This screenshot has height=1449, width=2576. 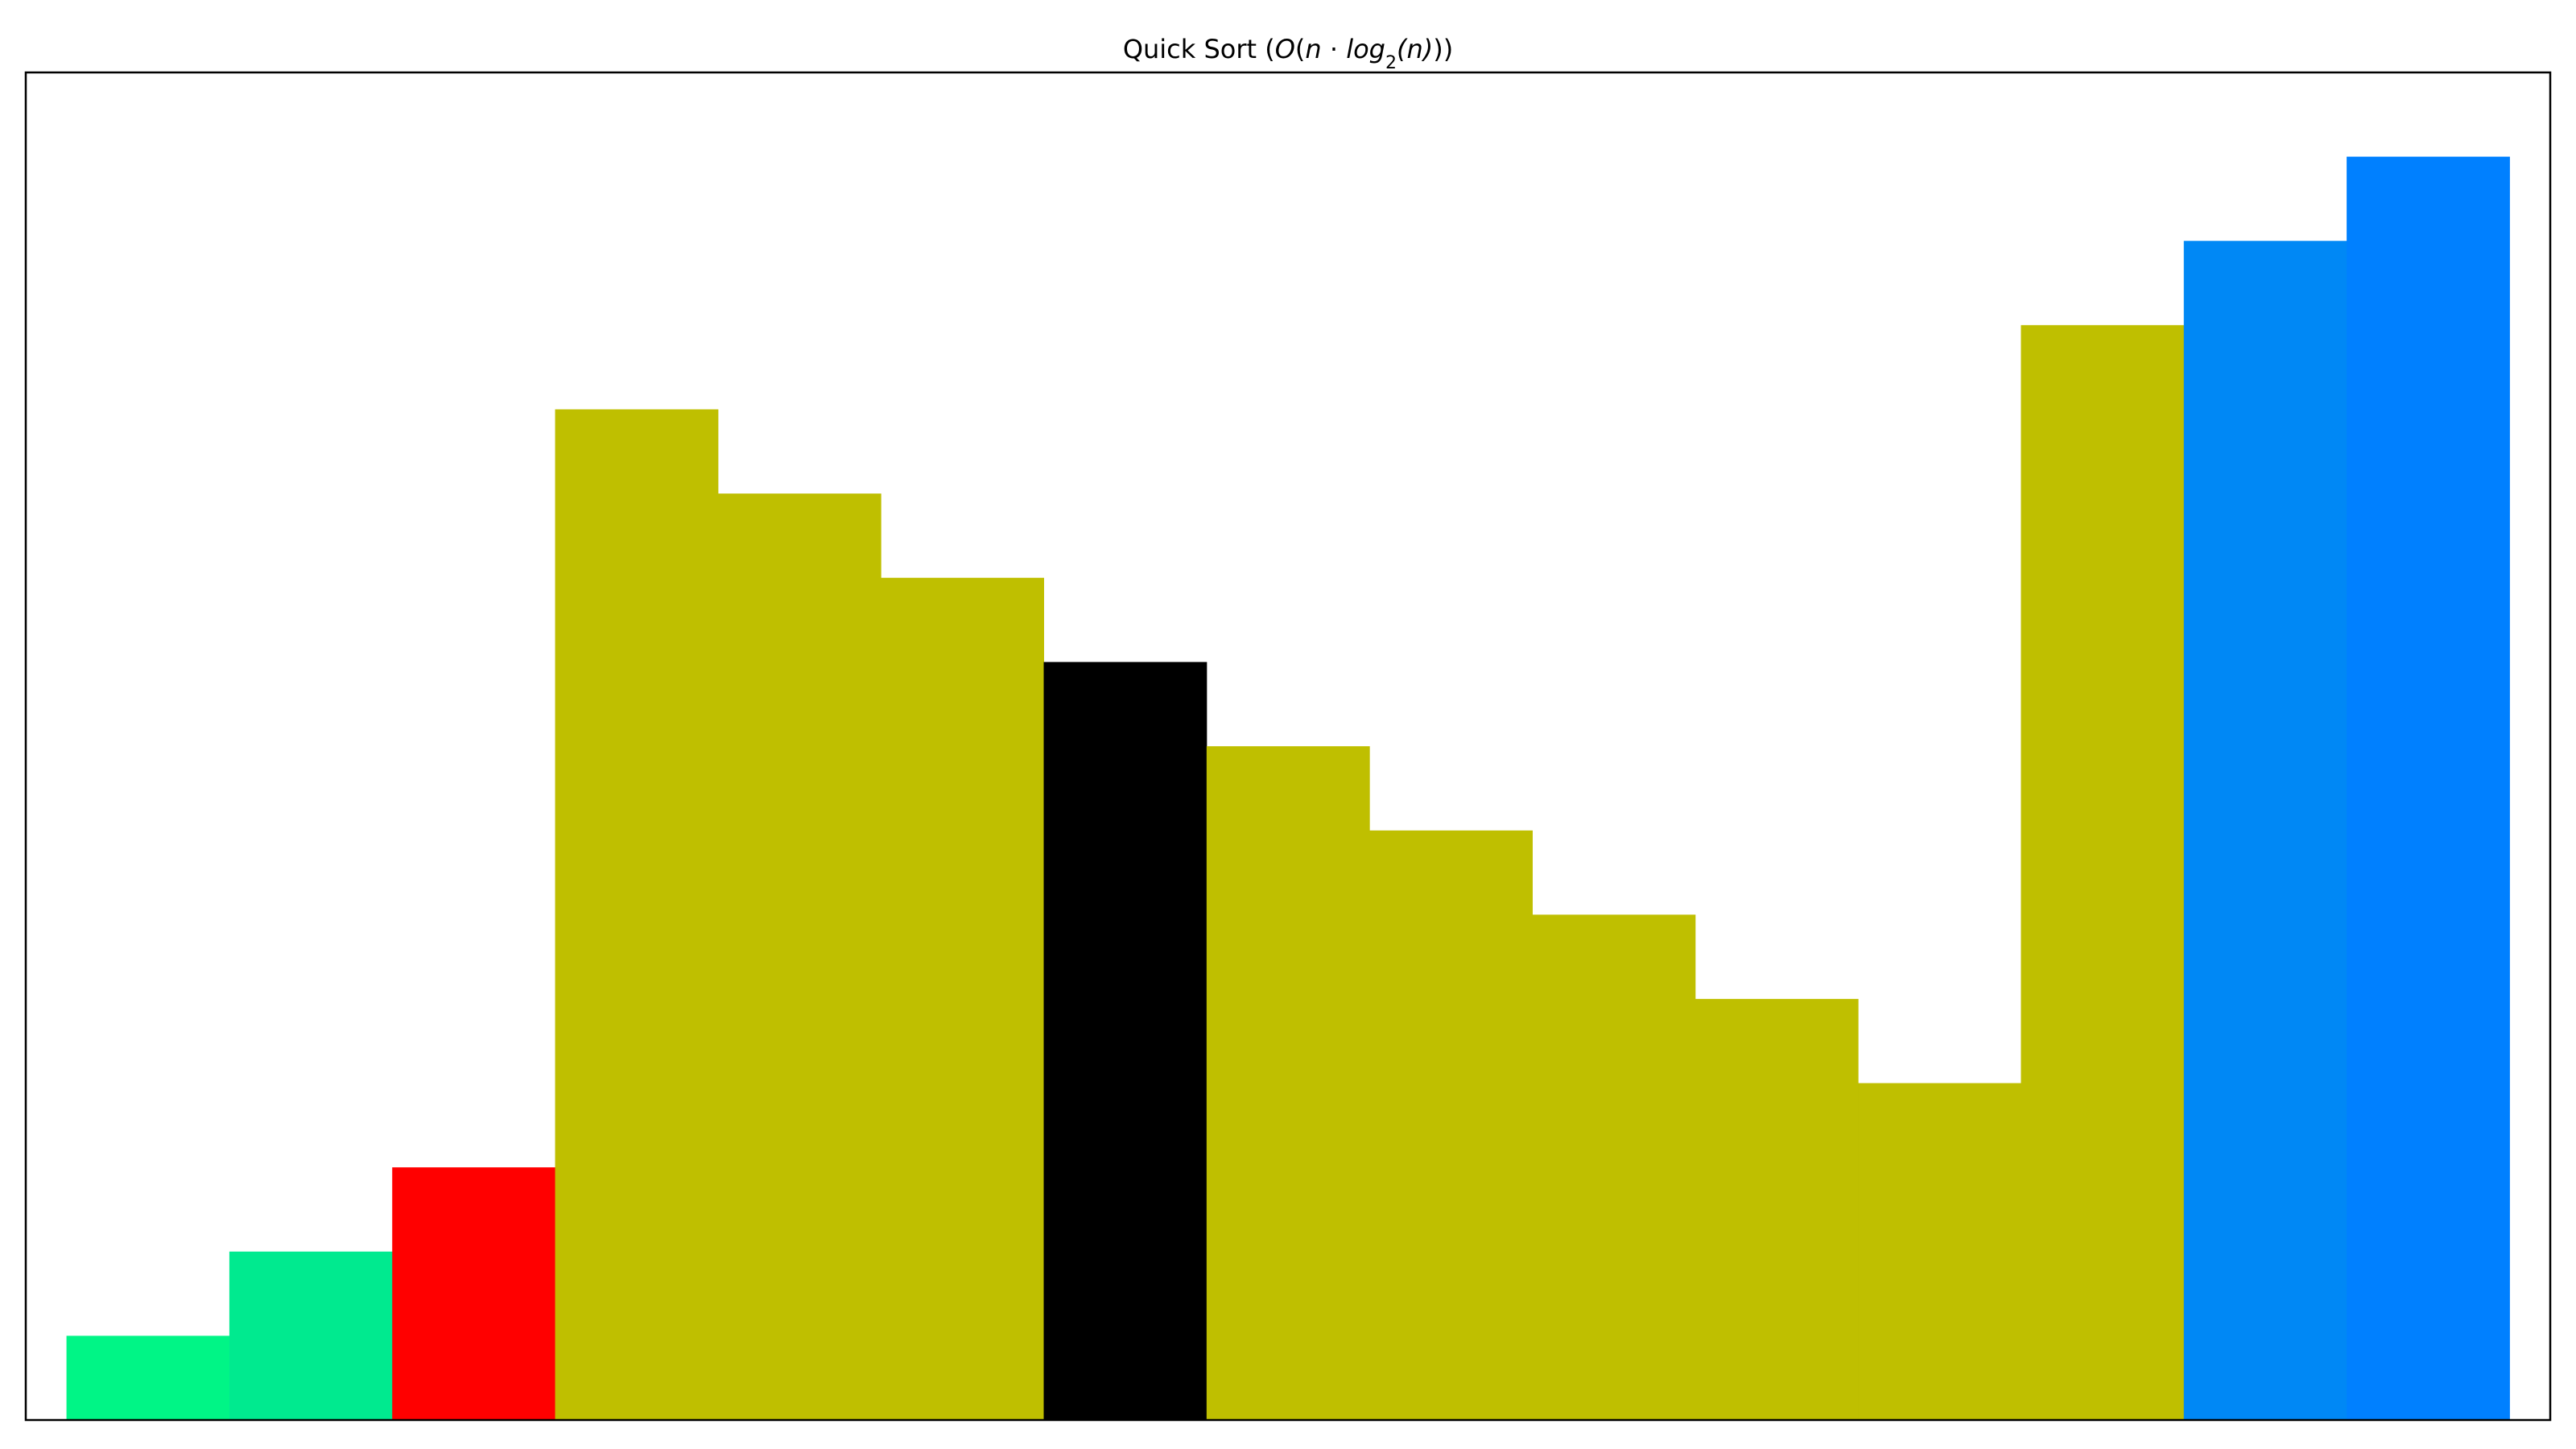 I want to click on title-math-n: n, so click(x=1313, y=49).